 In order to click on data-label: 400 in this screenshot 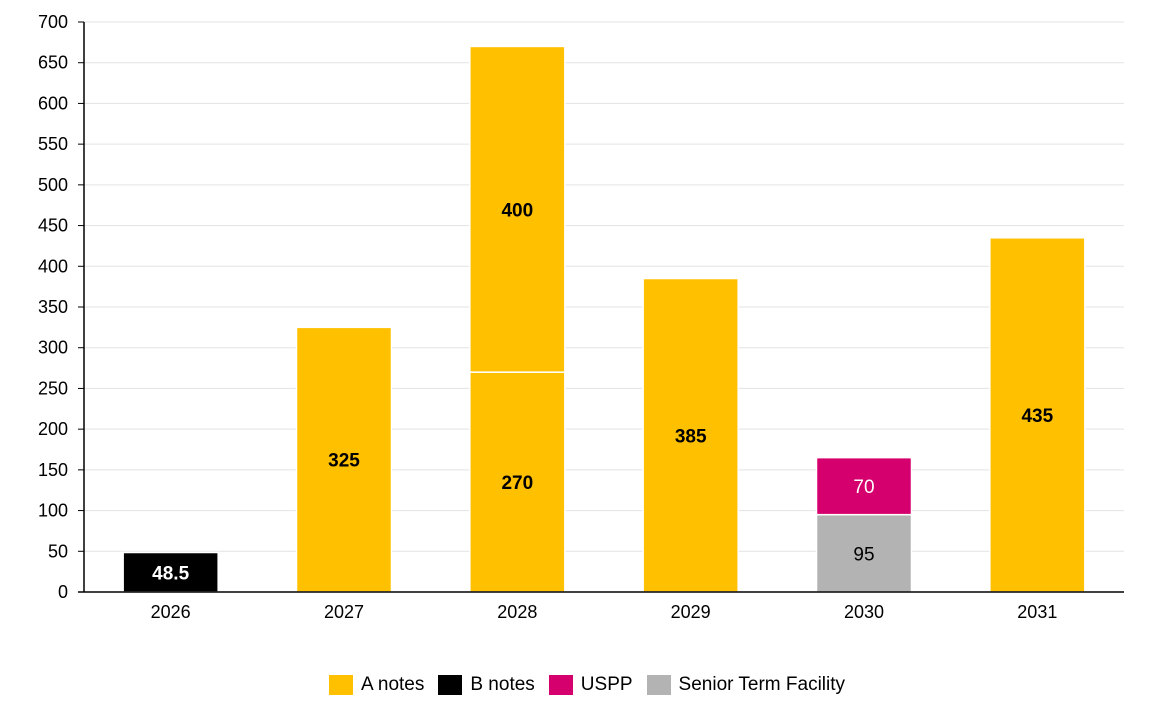, I will do `click(517, 210)`.